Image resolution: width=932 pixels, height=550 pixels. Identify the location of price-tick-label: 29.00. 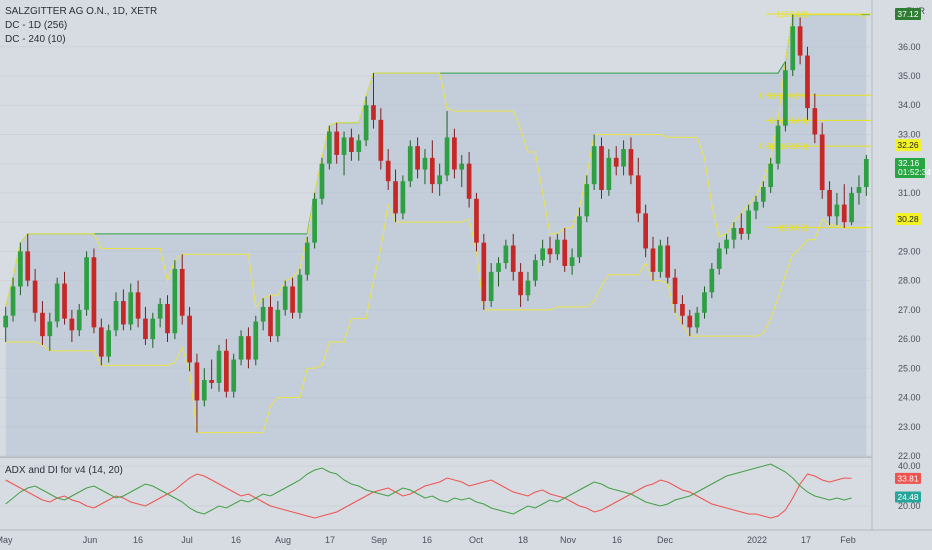
(909, 251).